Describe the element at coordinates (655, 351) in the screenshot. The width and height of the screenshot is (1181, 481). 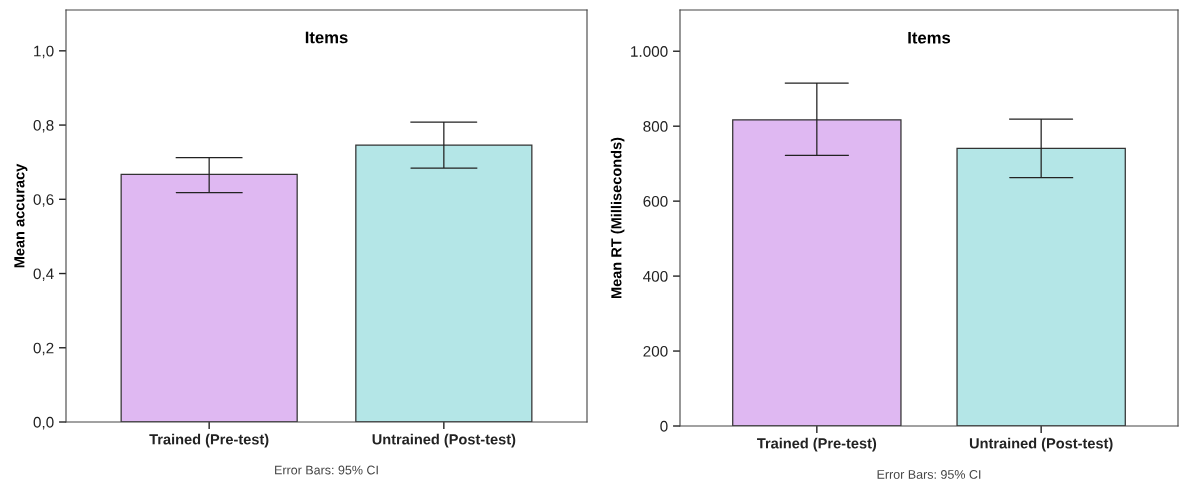
I see `y-tick-label: 200` at that location.